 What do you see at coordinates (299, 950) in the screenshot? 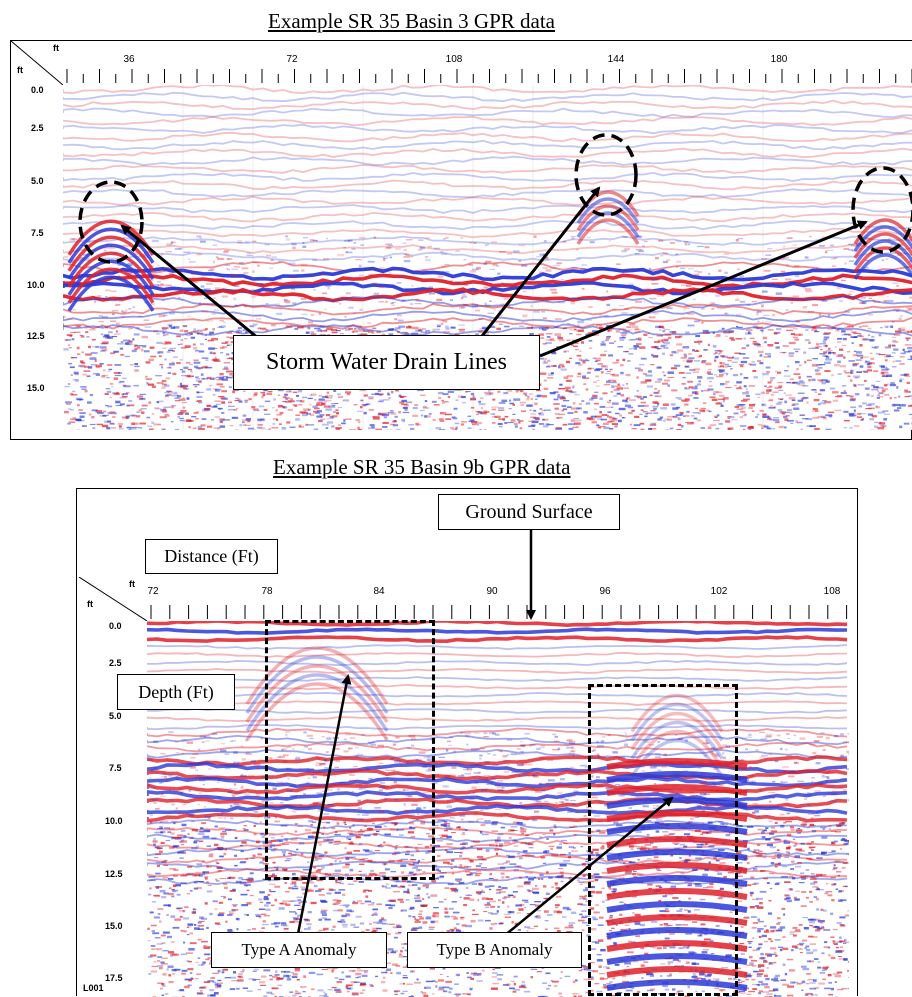
I see `type-a-label: Type A Anomaly` at bounding box center [299, 950].